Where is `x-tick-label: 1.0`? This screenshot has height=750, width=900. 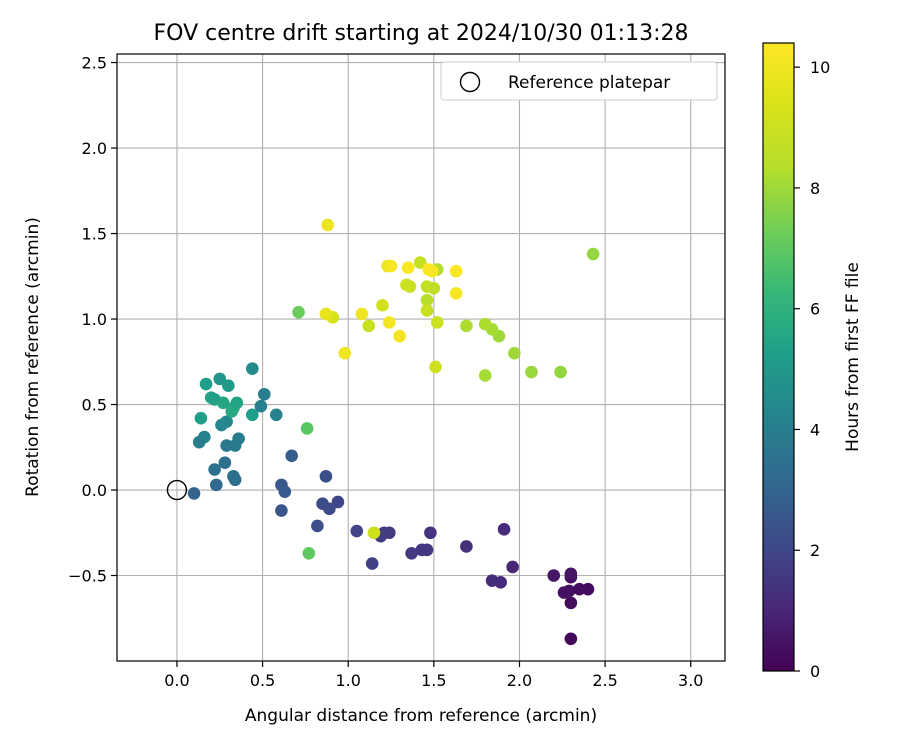
x-tick-label: 1.0 is located at coordinates (347, 680).